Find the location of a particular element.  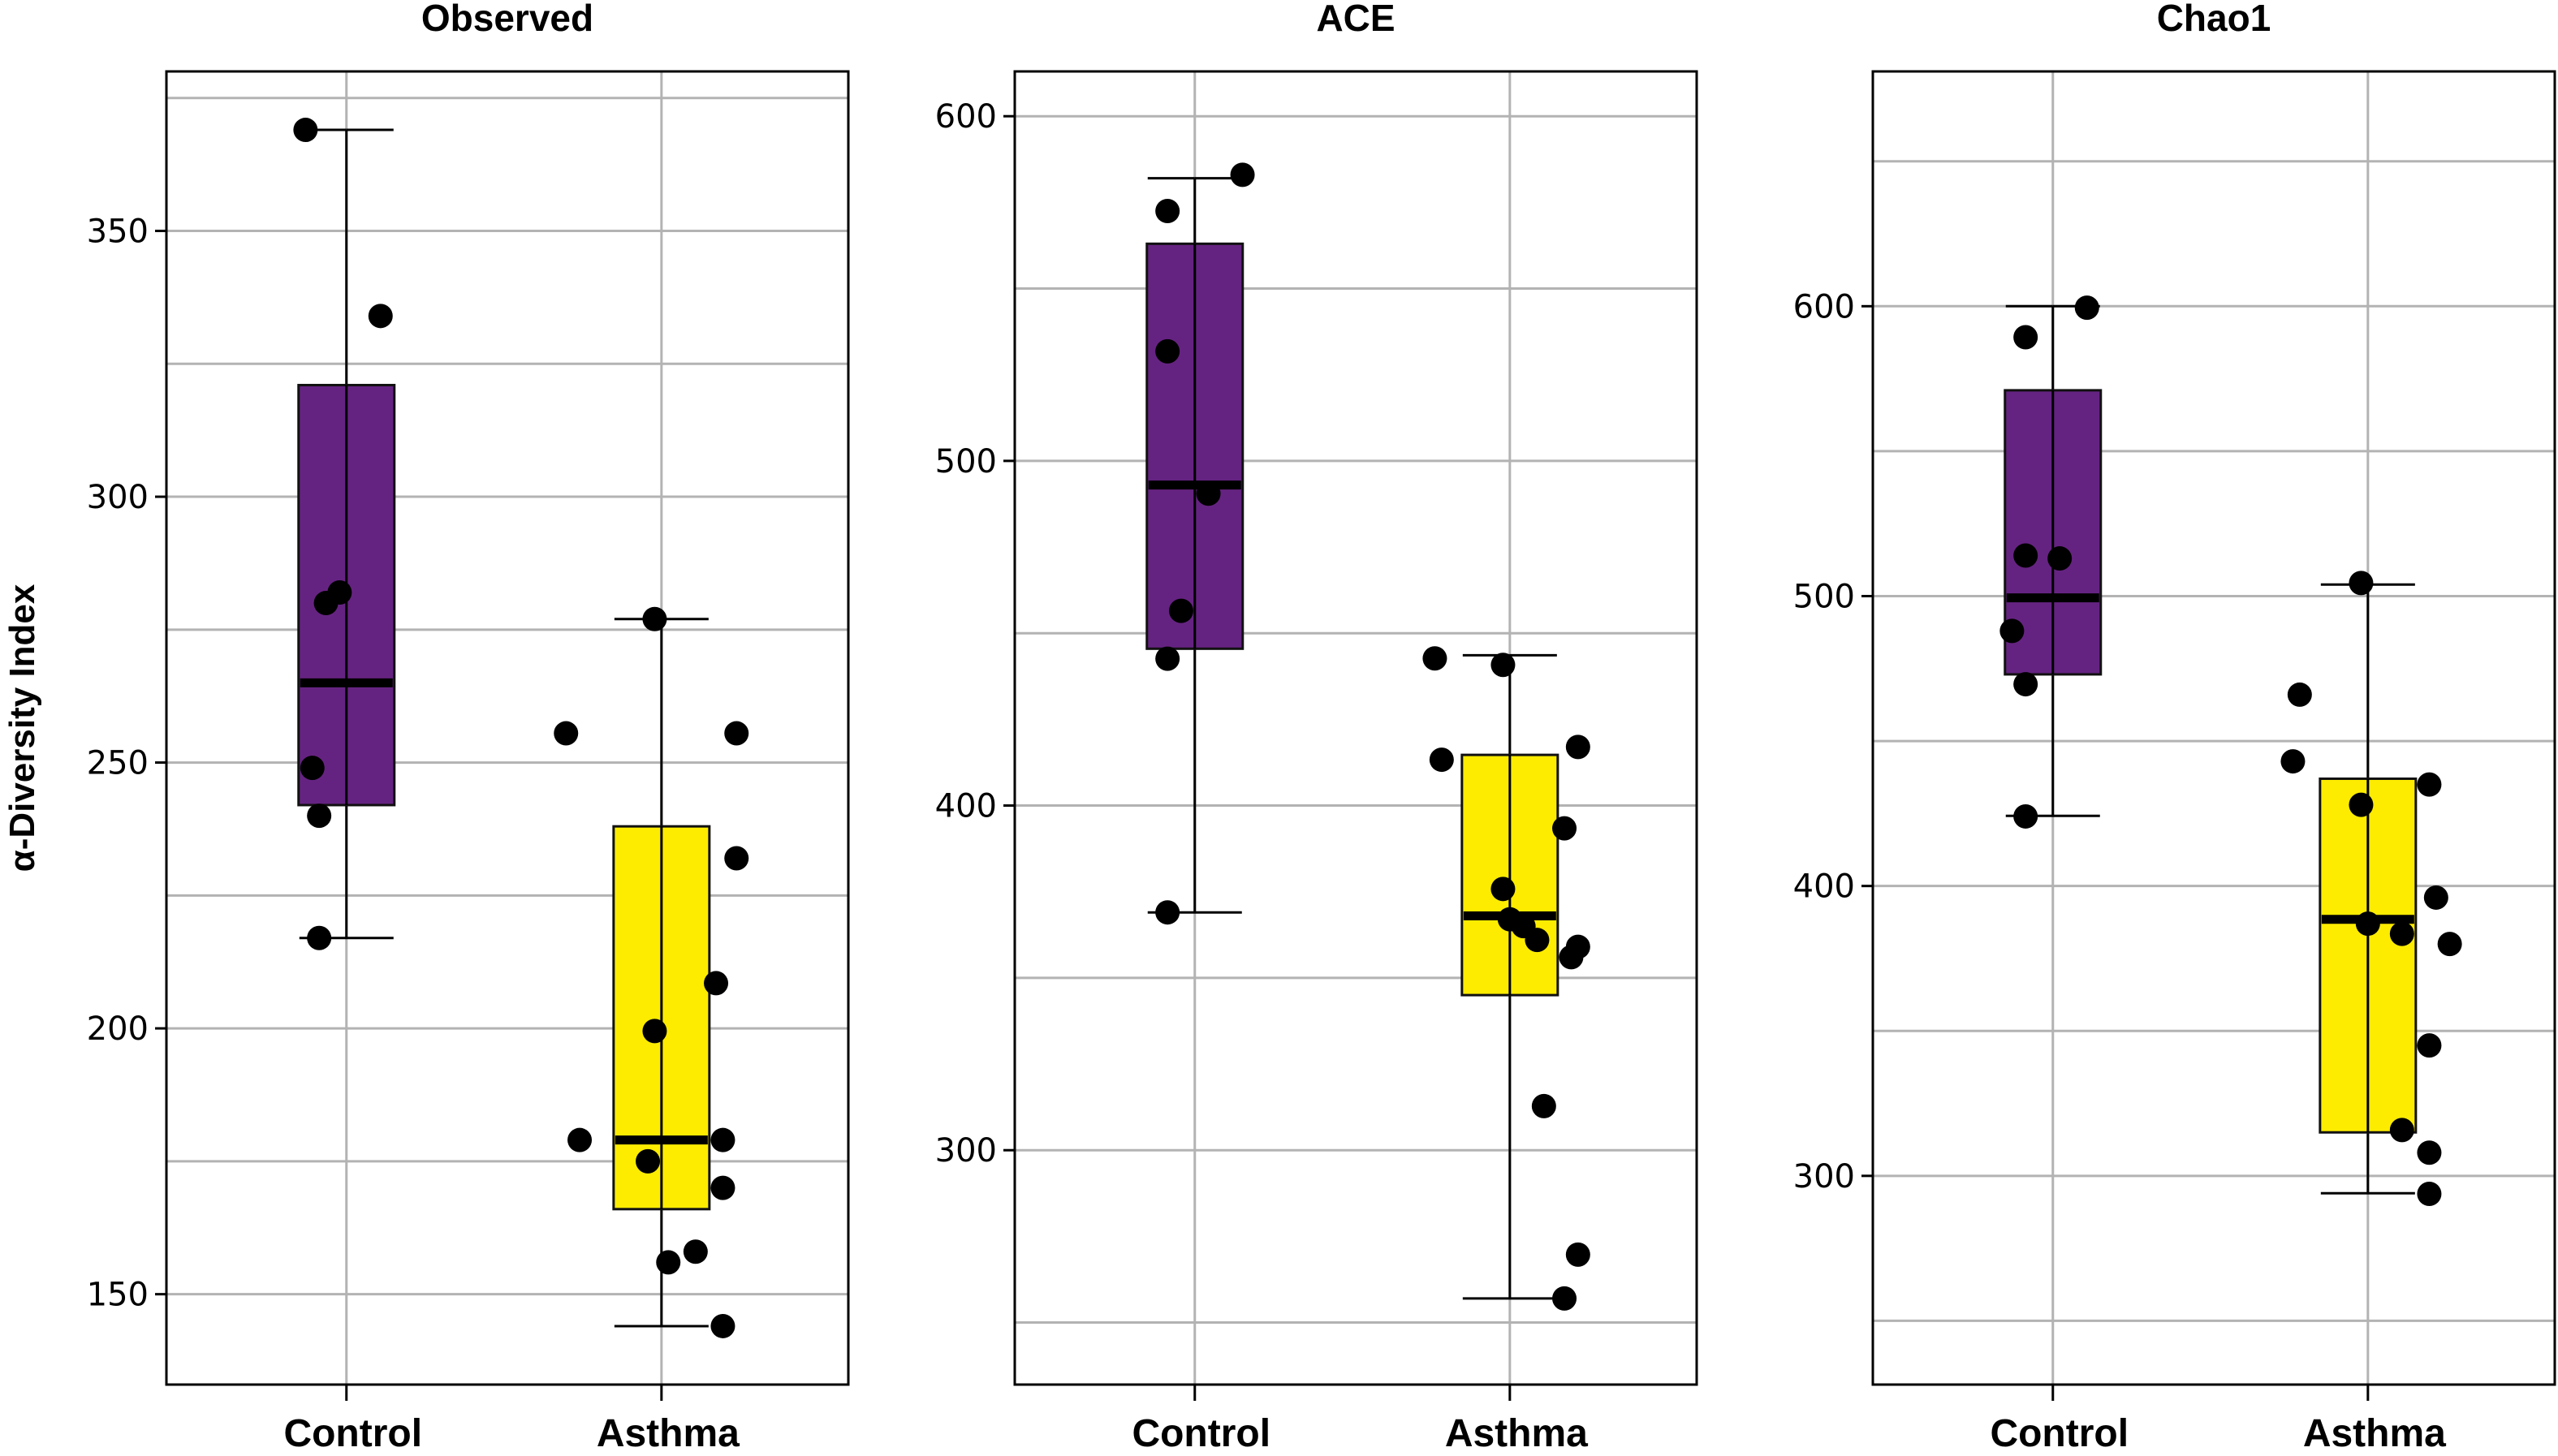

panel-title: Observed is located at coordinates (507, 20).